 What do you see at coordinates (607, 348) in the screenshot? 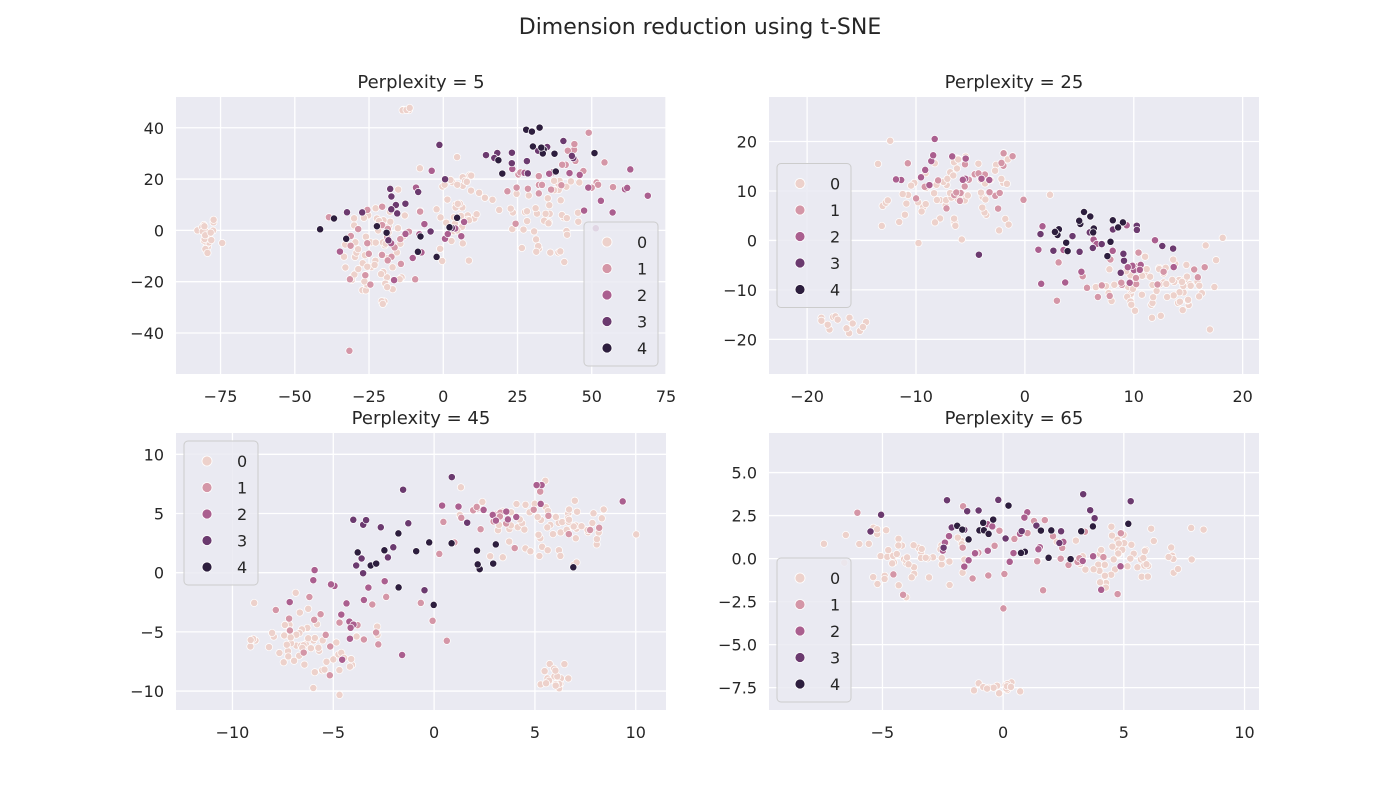
I see `legend-marker` at bounding box center [607, 348].